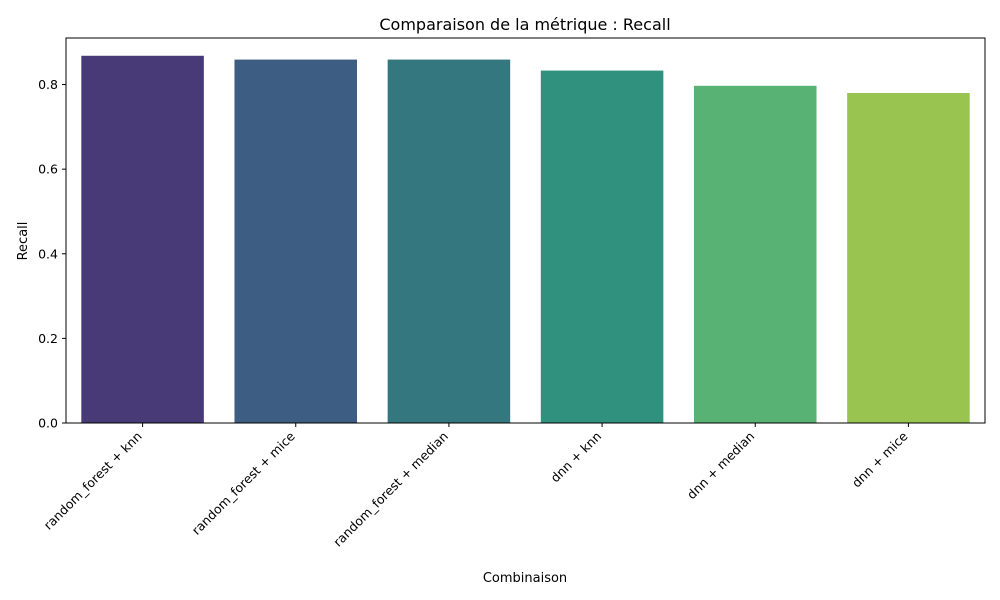  I want to click on x-tick-label: random_forest + knn, so click(93, 481).